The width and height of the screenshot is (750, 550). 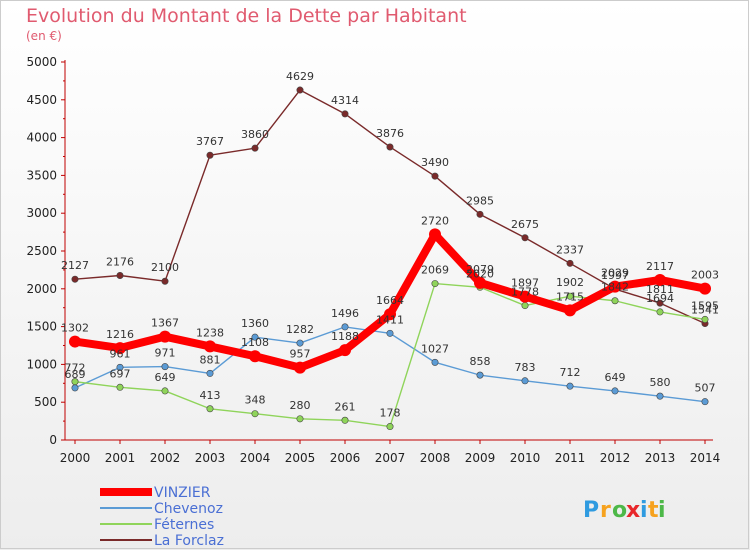 What do you see at coordinates (644, 510) in the screenshot?
I see `logo-letter: i` at bounding box center [644, 510].